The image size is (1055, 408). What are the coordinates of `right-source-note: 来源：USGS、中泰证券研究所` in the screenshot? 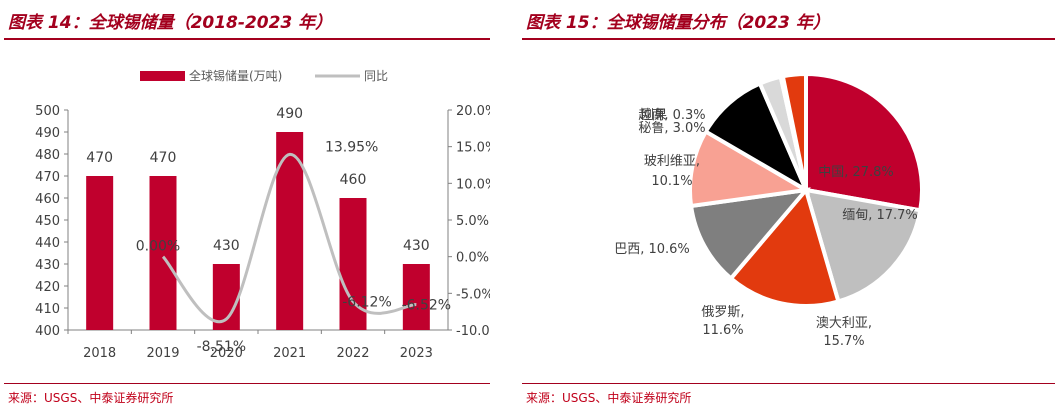 It's located at (609, 398).